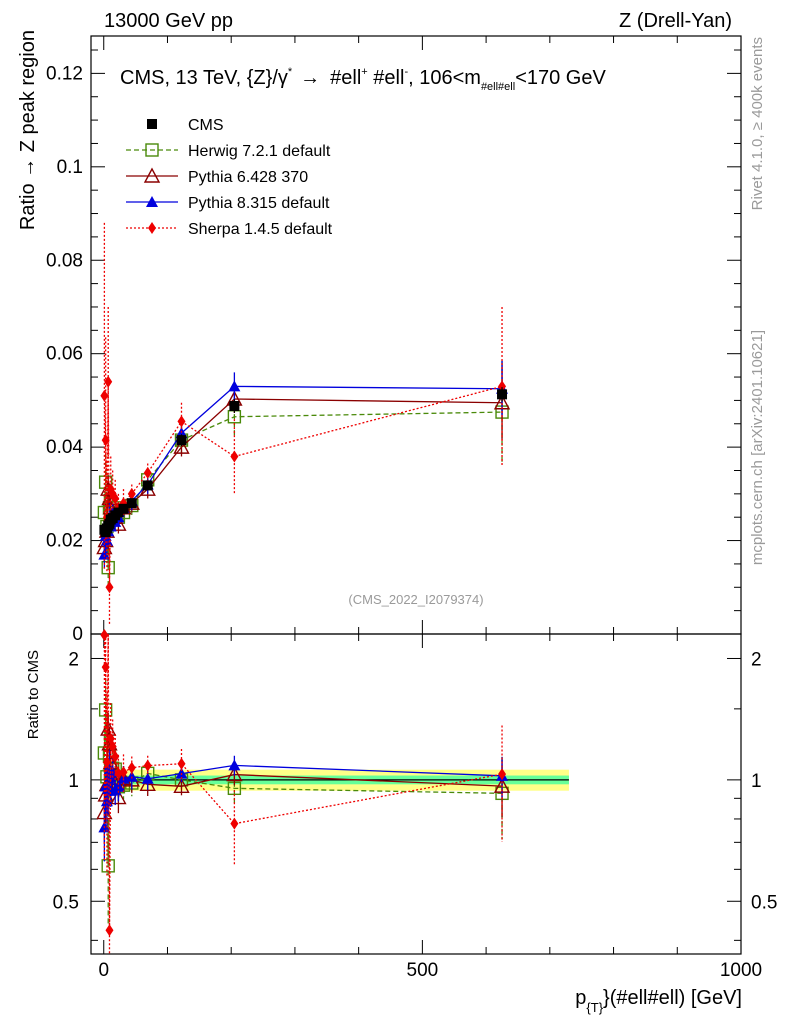 This screenshot has height=1024, width=786. I want to click on y-axis-label: Ratio → Z peak region, so click(28, 130).